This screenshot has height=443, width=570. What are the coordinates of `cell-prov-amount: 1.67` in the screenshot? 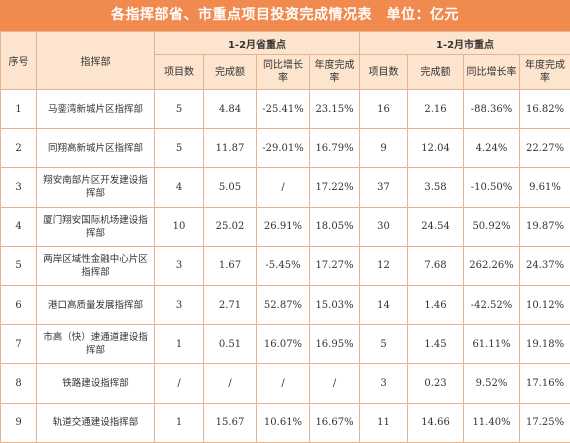 It's located at (230, 265).